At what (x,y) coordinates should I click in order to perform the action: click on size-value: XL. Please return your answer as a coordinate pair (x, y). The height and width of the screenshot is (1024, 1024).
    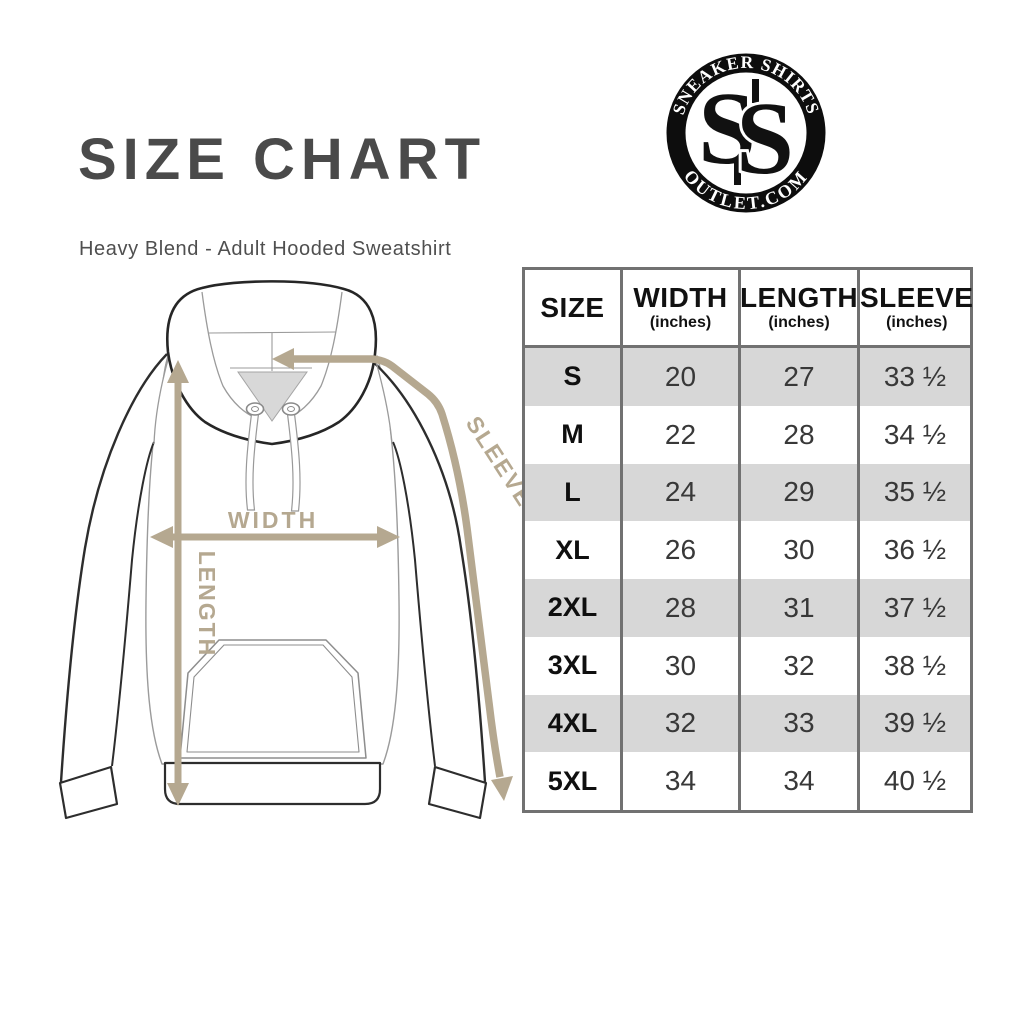
    Looking at the image, I should click on (574, 550).